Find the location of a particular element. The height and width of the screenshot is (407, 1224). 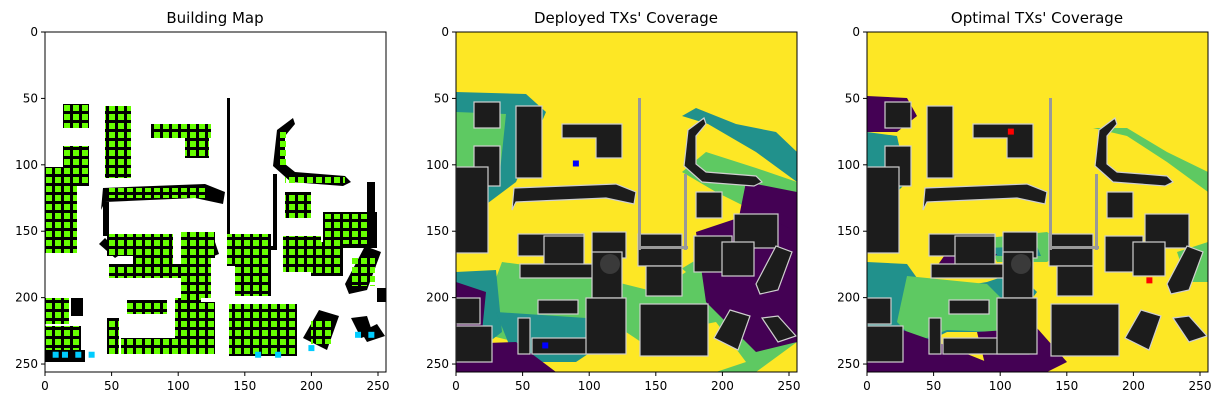

panel-title: Deployed TXs' Coverage is located at coordinates (626, 18).